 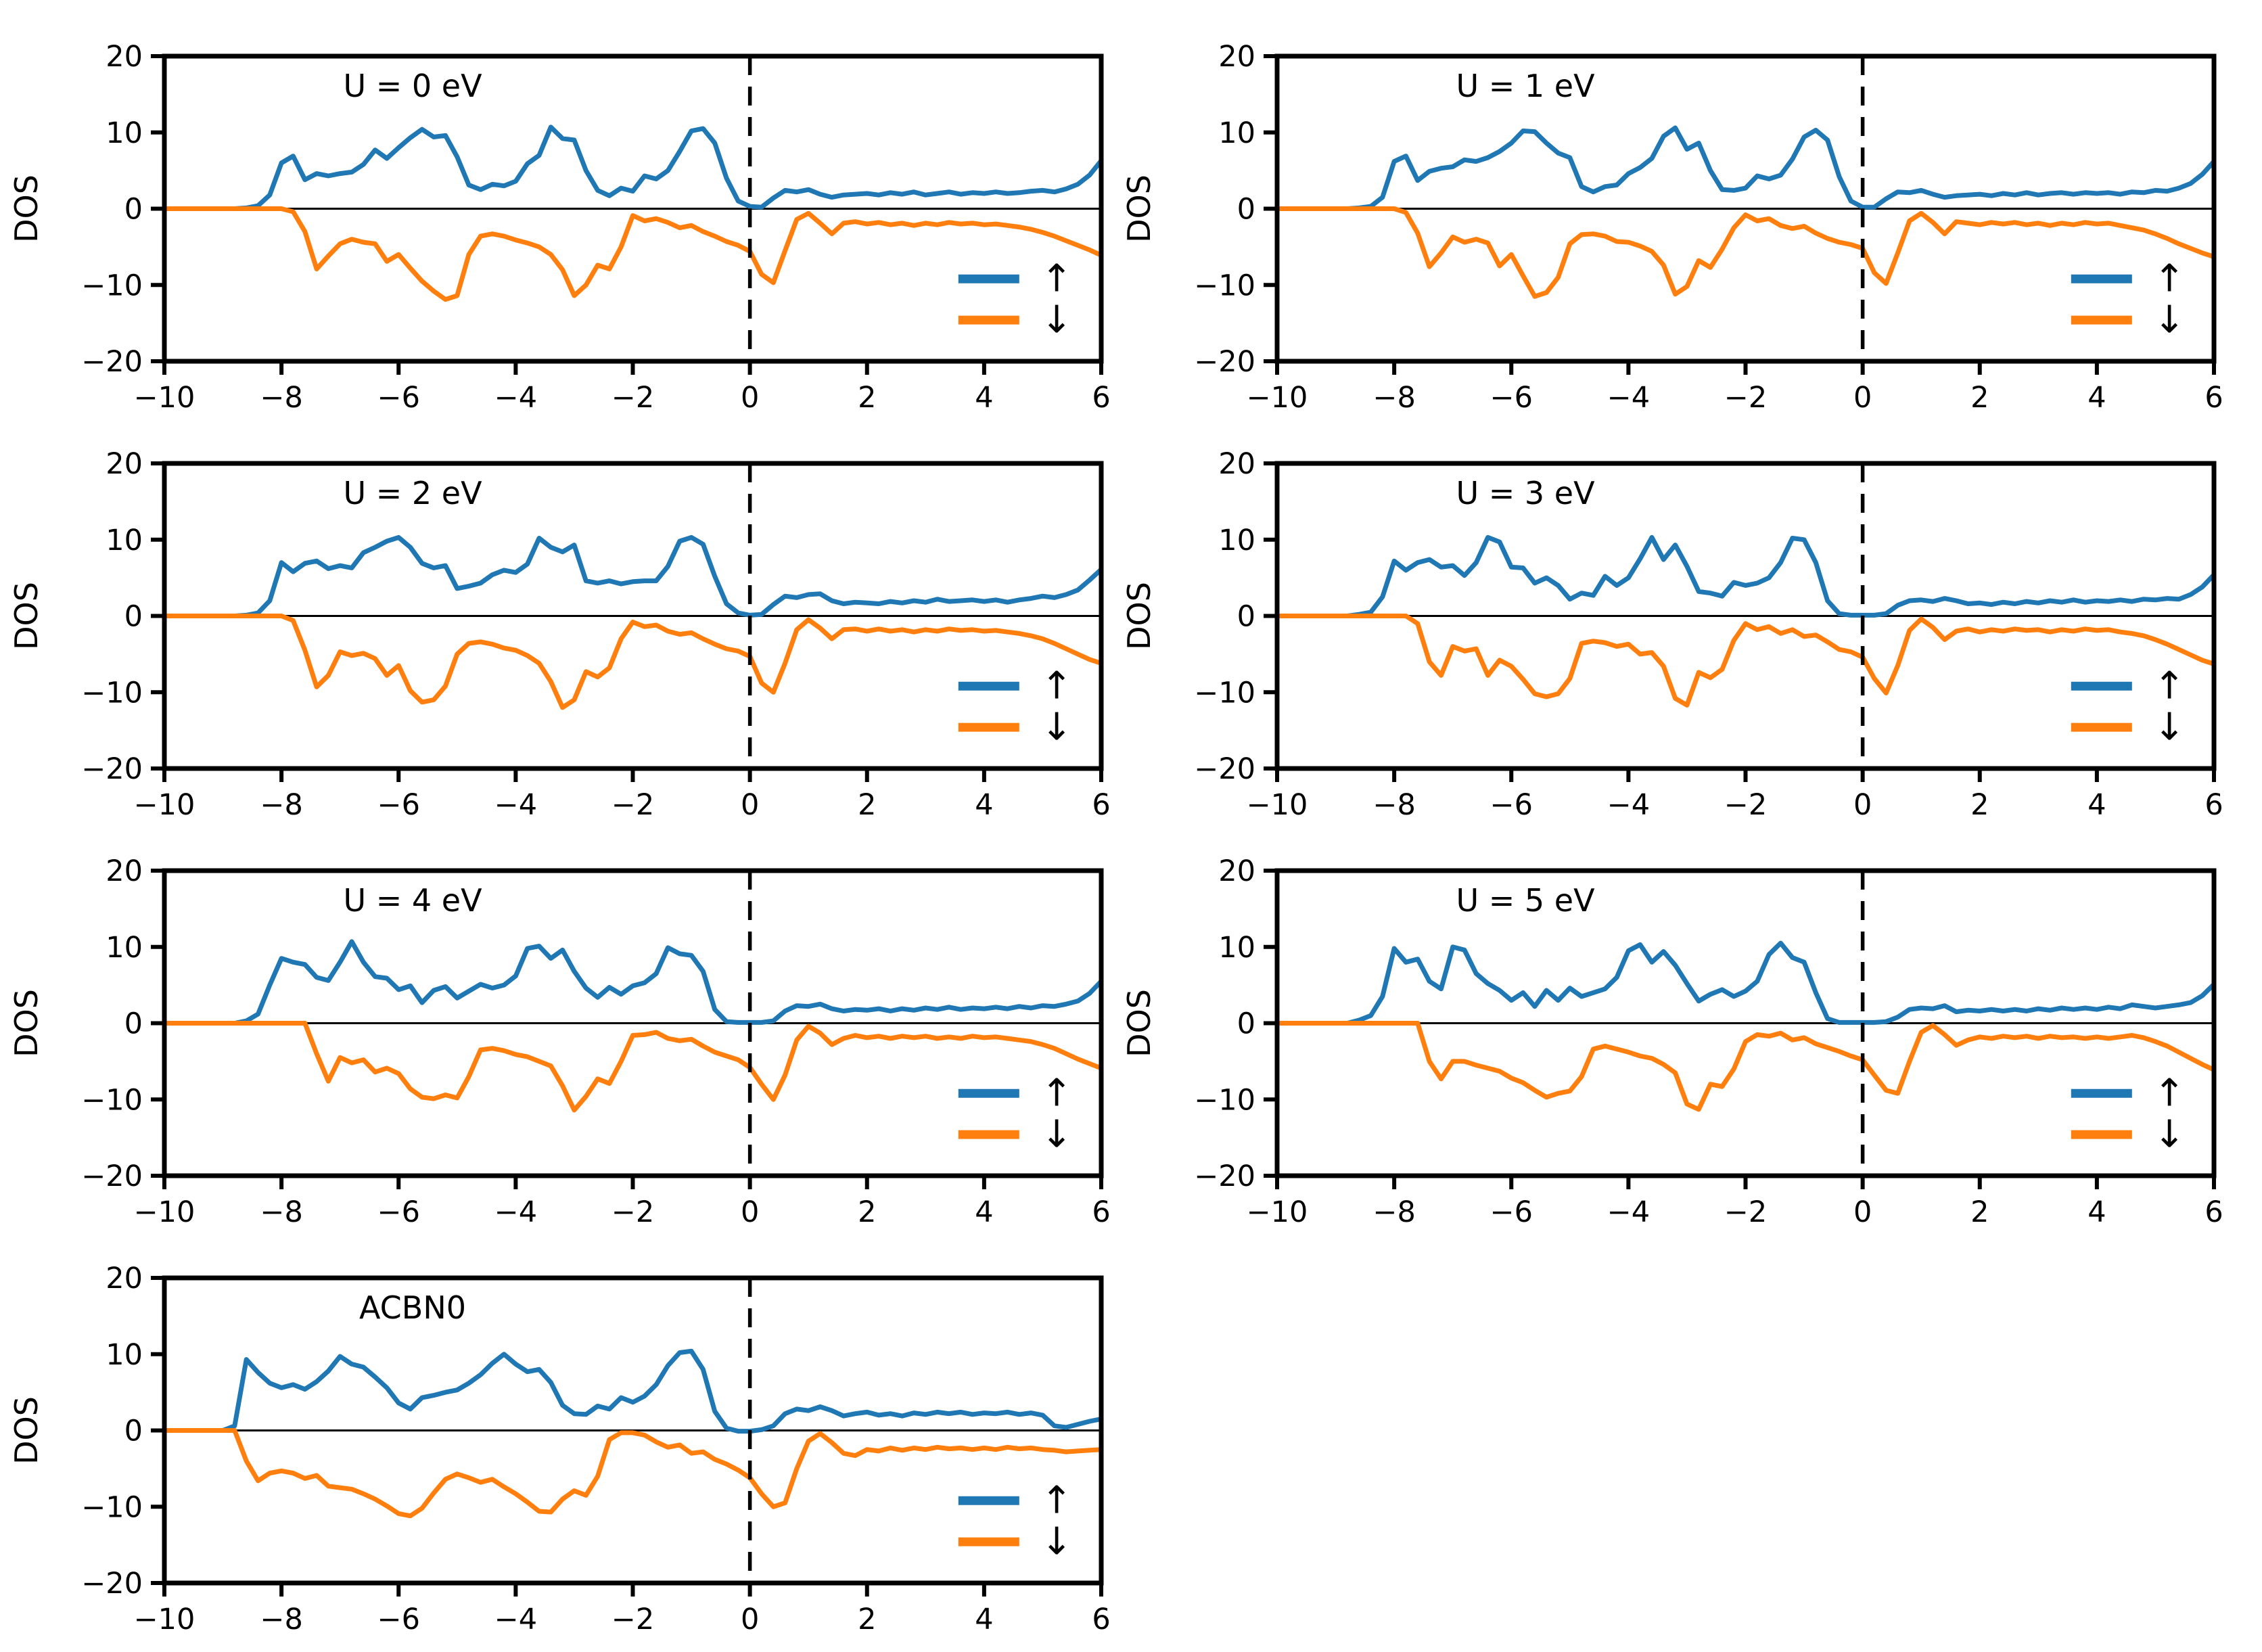 What do you see at coordinates (1526, 900) in the screenshot?
I see `panel-title: U = 5 eV` at bounding box center [1526, 900].